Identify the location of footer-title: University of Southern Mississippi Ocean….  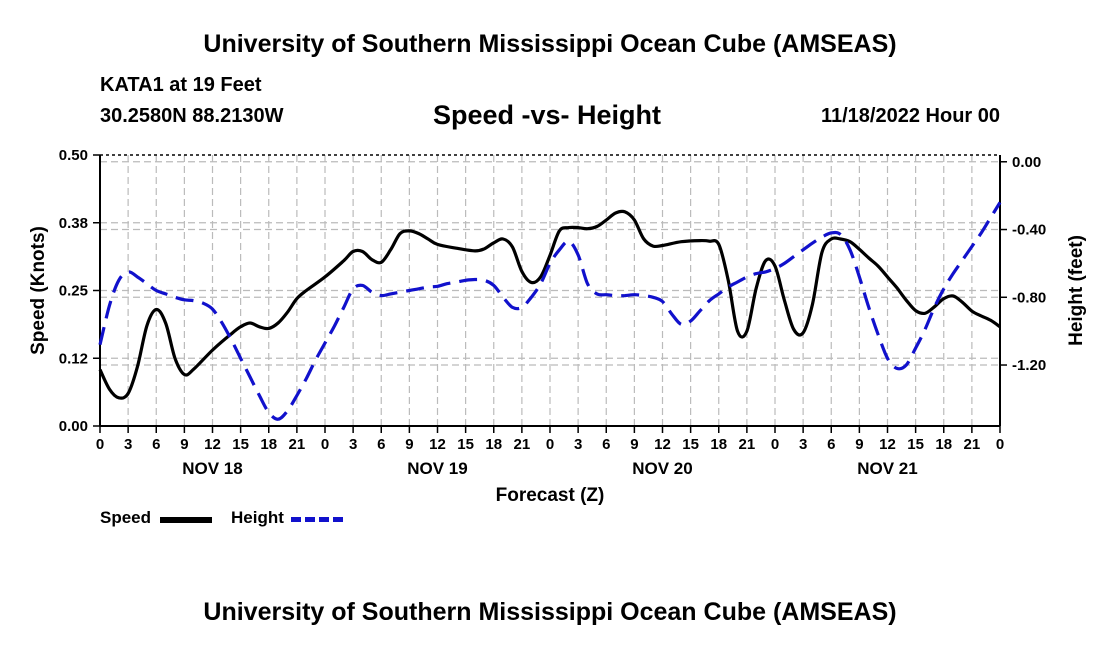
(550, 612).